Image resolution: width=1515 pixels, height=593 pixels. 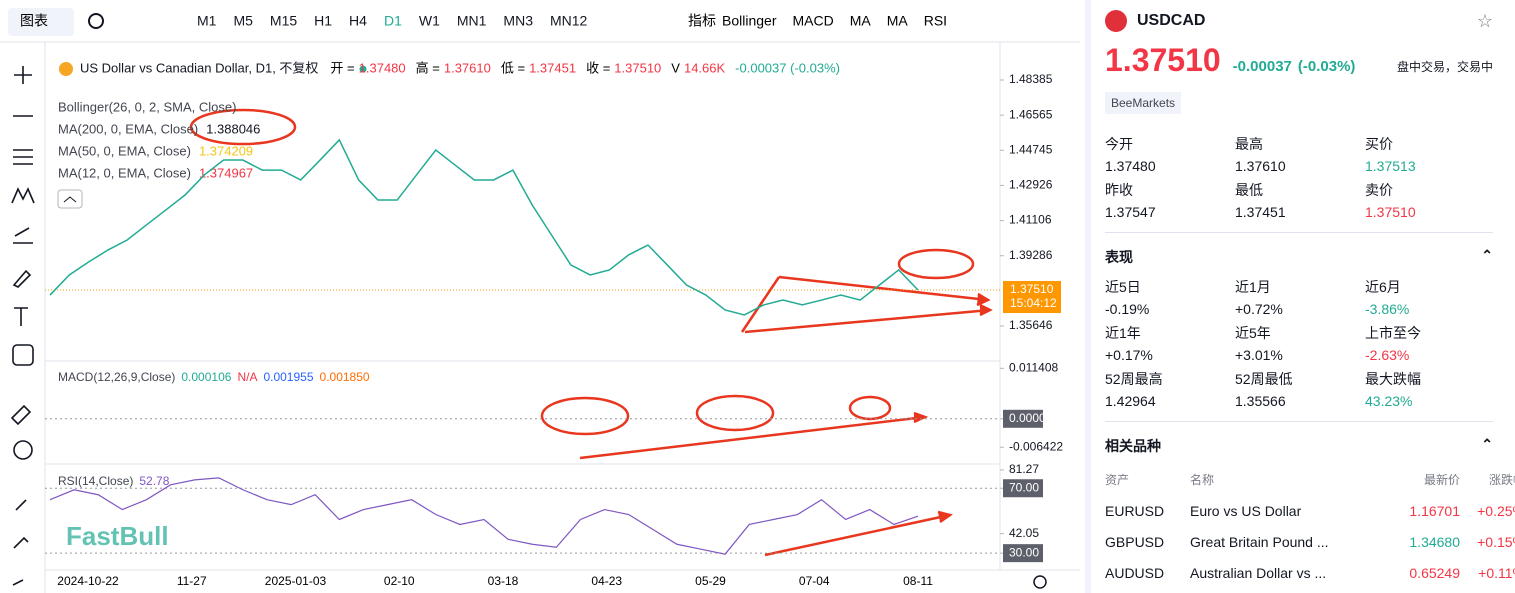 I want to click on stat-value: 1.37610, so click(x=1260, y=166).